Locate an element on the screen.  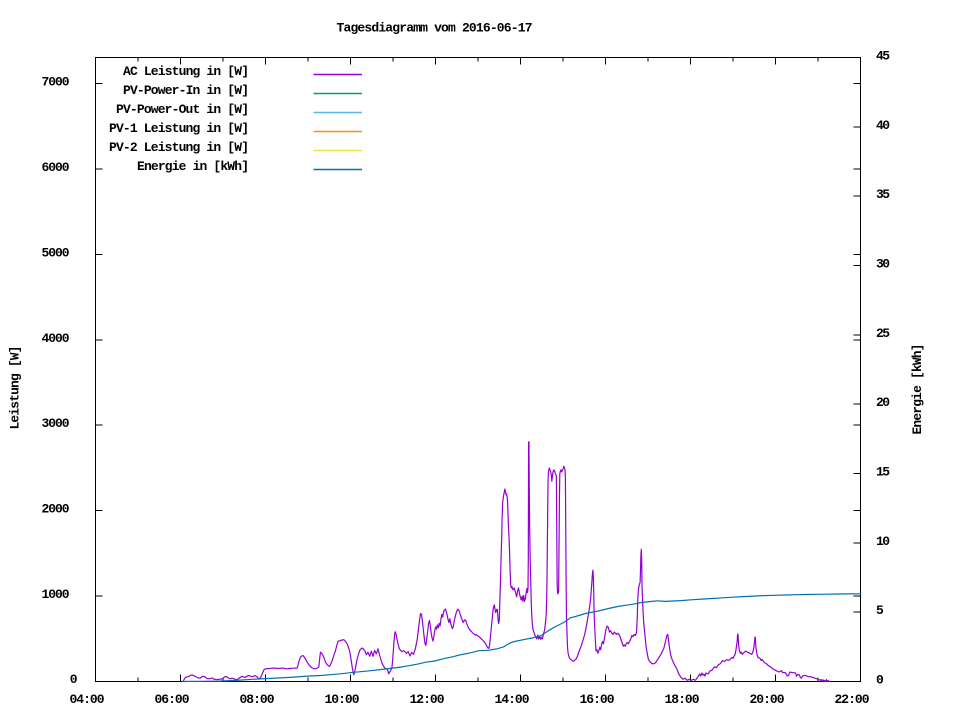
svg-text: 45 is located at coordinates (883, 56).